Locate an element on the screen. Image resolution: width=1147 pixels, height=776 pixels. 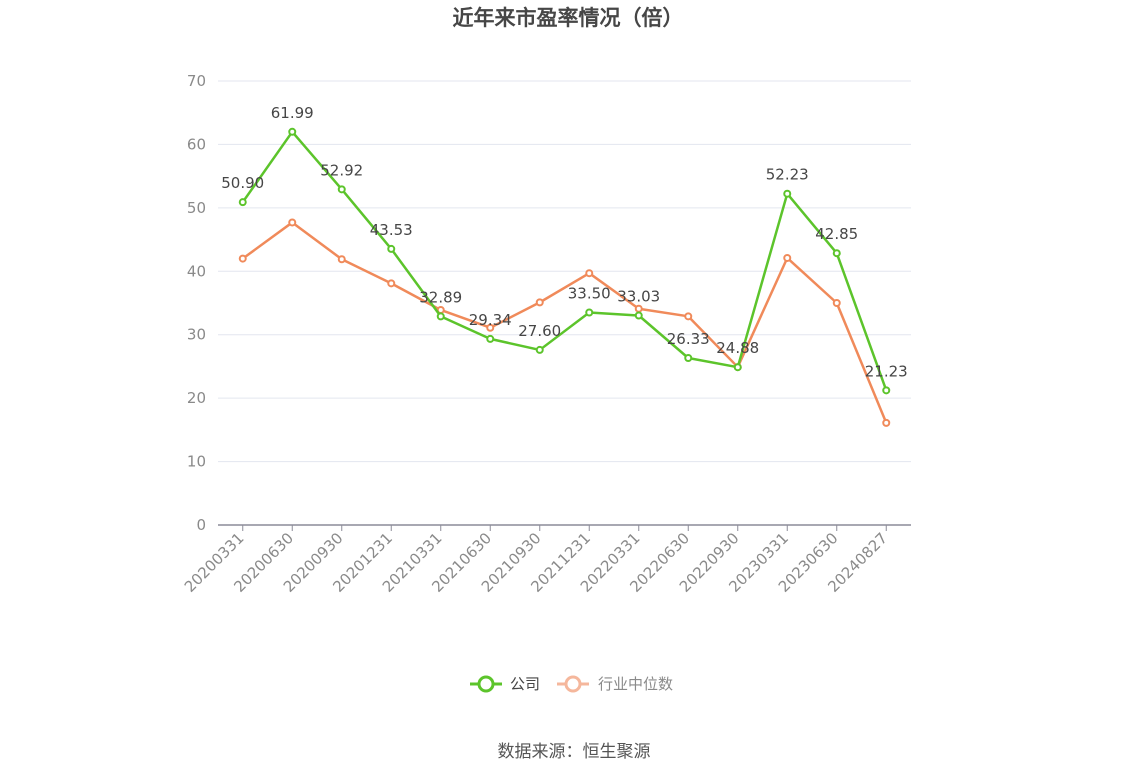
y-axis: 0 10 20 30 40 50 60 70 is located at coordinates (196, 303).